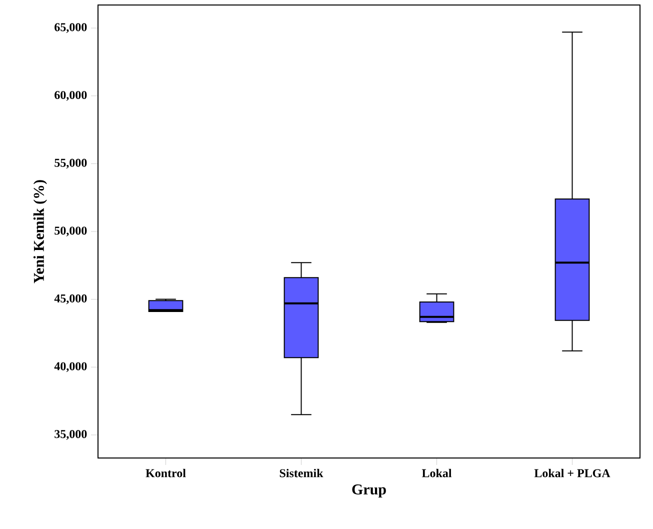  Describe the element at coordinates (166, 473) in the screenshot. I see `x-tick-label: Kontrol` at that location.